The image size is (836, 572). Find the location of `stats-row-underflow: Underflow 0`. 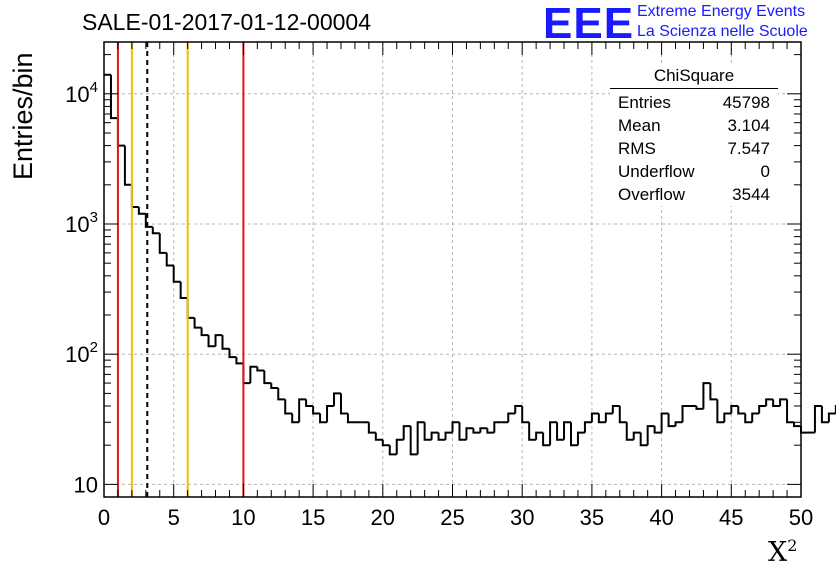

stats-row-underflow: Underflow 0 is located at coordinates (694, 171).